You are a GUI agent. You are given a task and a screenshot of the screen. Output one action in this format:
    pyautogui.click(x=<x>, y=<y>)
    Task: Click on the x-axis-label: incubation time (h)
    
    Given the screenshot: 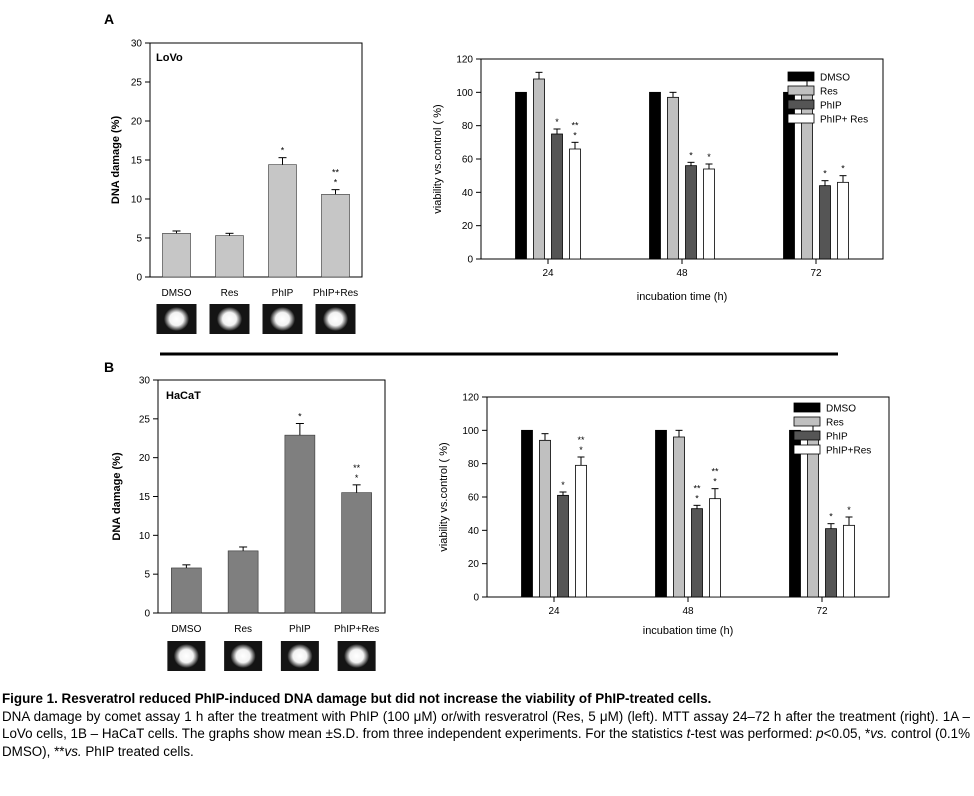 What is the action you would take?
    pyautogui.click(x=682, y=297)
    